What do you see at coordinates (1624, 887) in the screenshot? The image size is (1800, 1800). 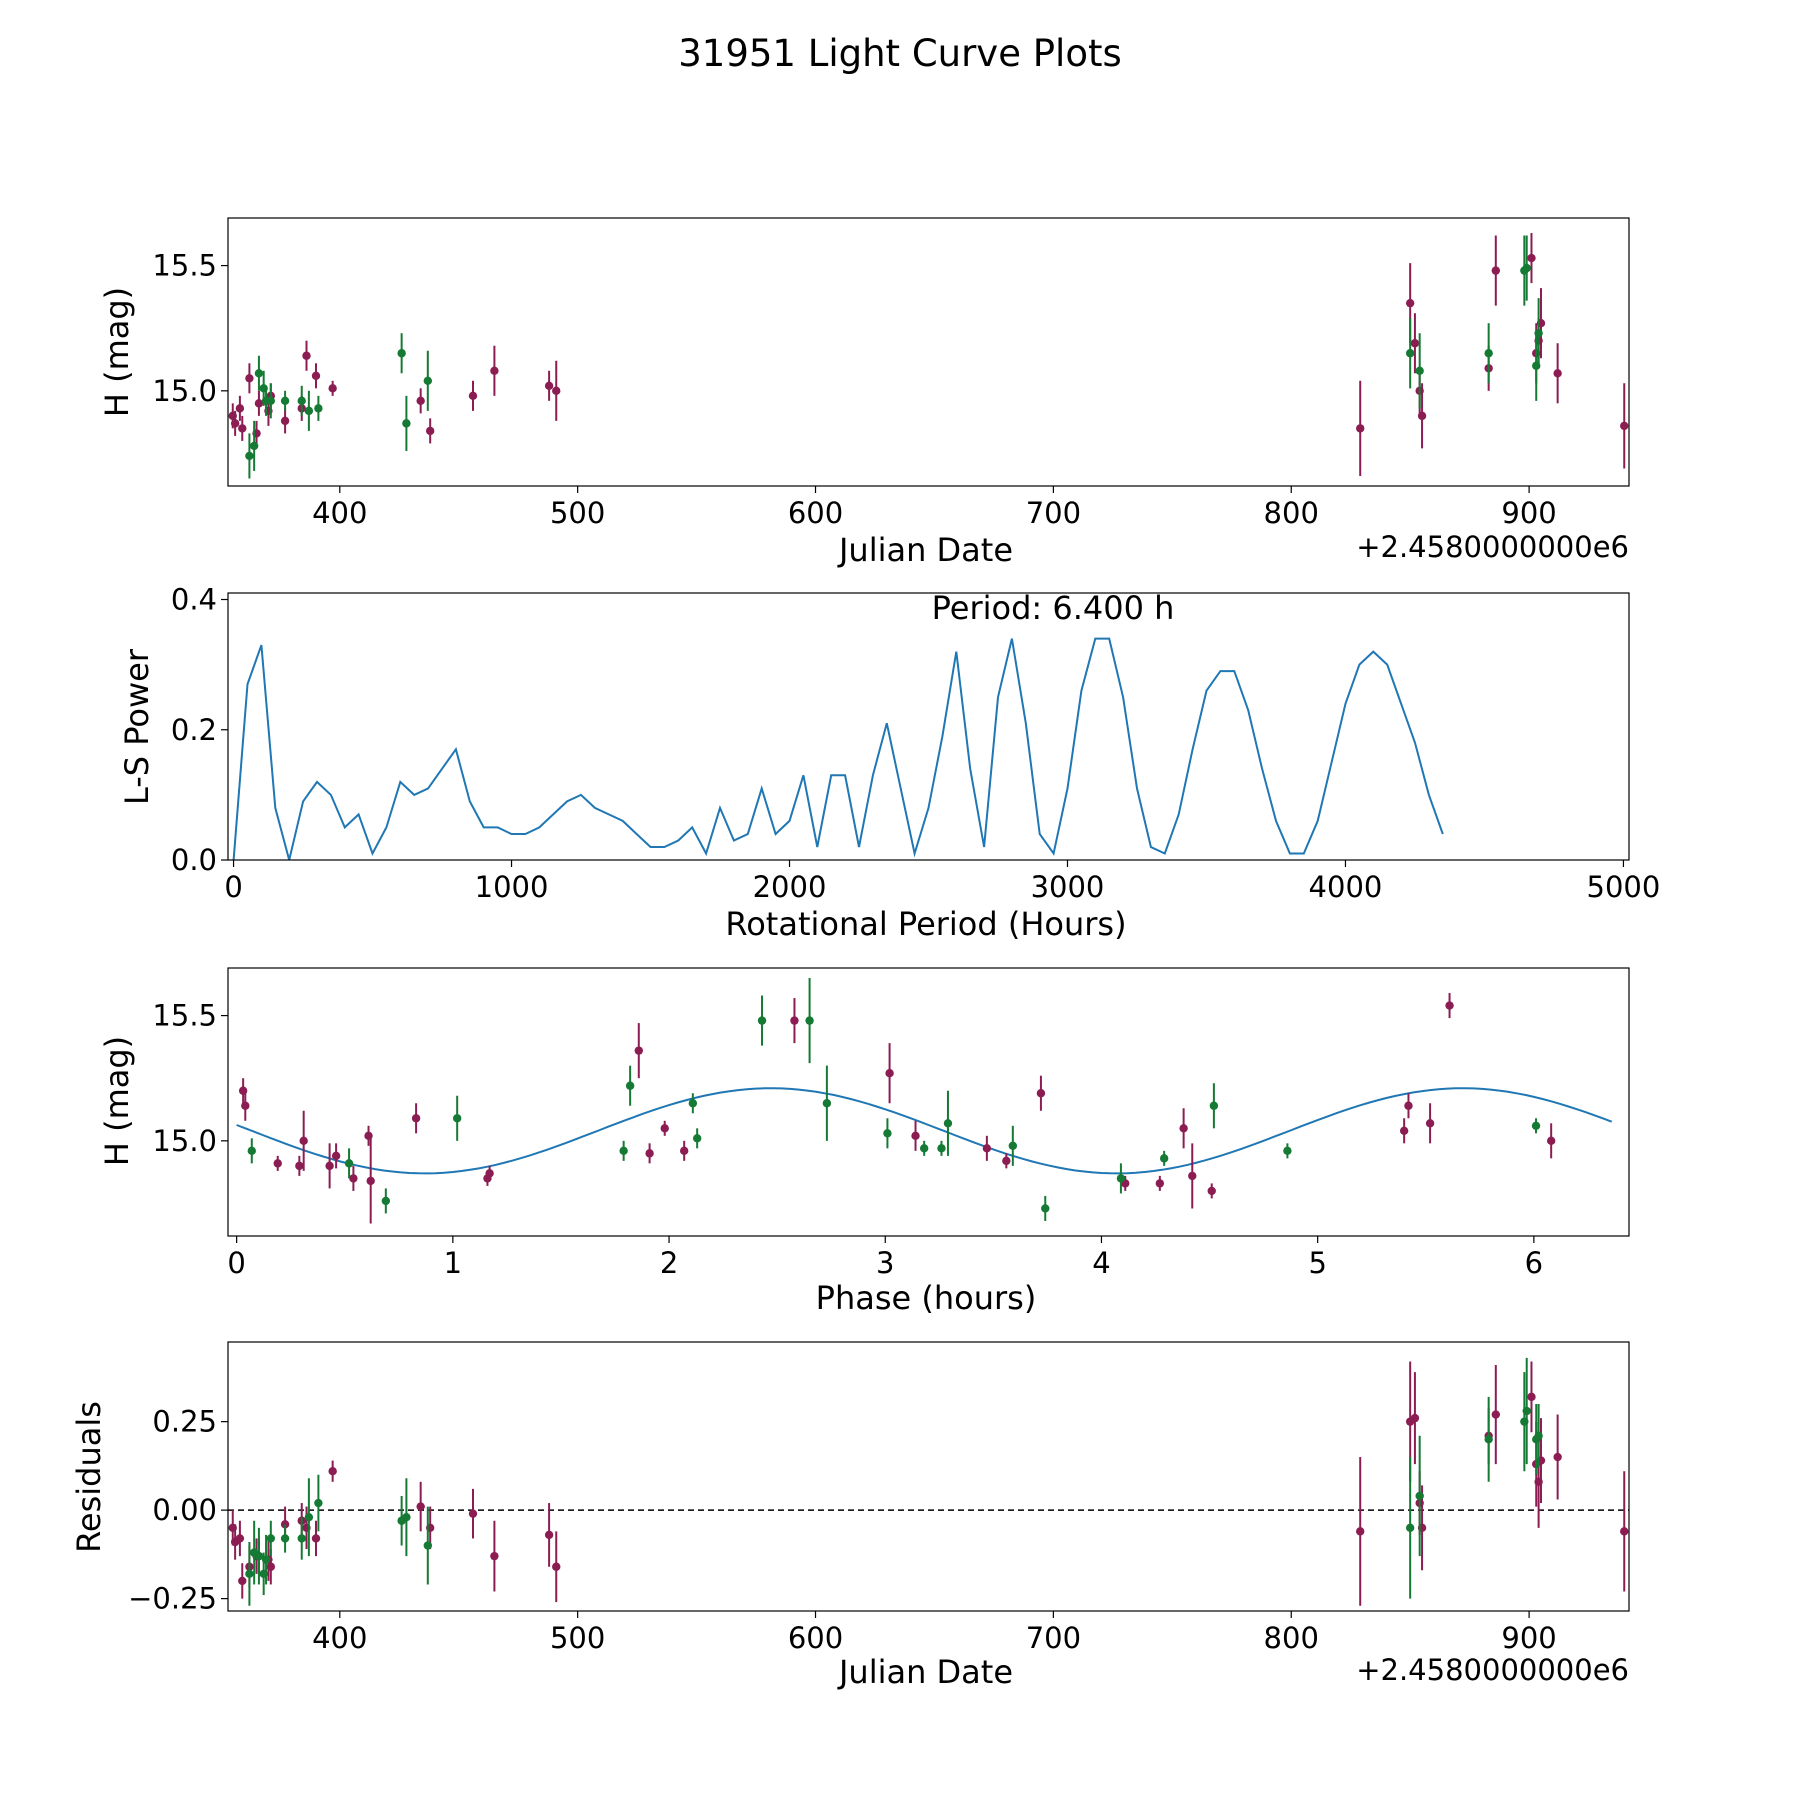 I see `periodogram-xtick-label: 5000` at bounding box center [1624, 887].